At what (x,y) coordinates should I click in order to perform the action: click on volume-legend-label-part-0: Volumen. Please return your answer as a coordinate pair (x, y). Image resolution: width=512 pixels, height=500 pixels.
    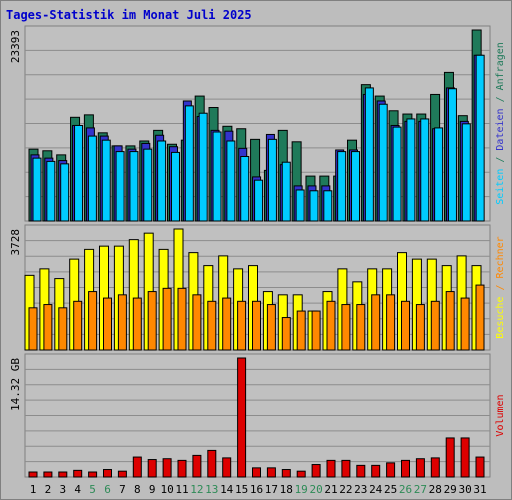
    Looking at the image, I should click on (500, 415).